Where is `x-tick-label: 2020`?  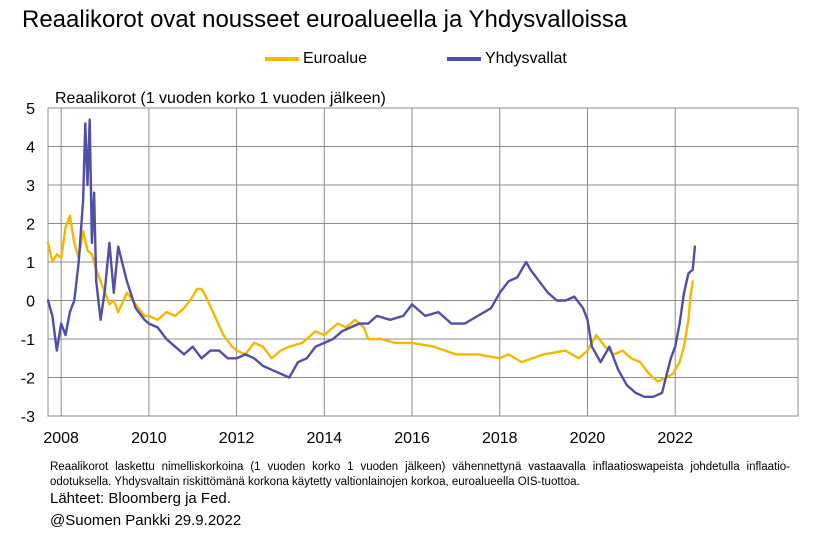 x-tick-label: 2020 is located at coordinates (588, 438).